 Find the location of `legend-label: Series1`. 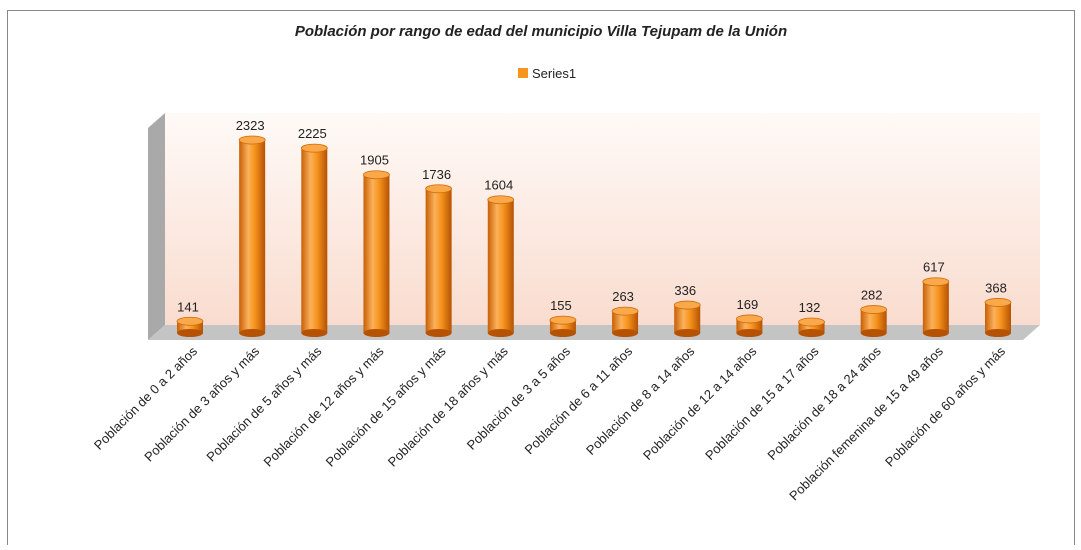

legend-label: Series1 is located at coordinates (554, 73).